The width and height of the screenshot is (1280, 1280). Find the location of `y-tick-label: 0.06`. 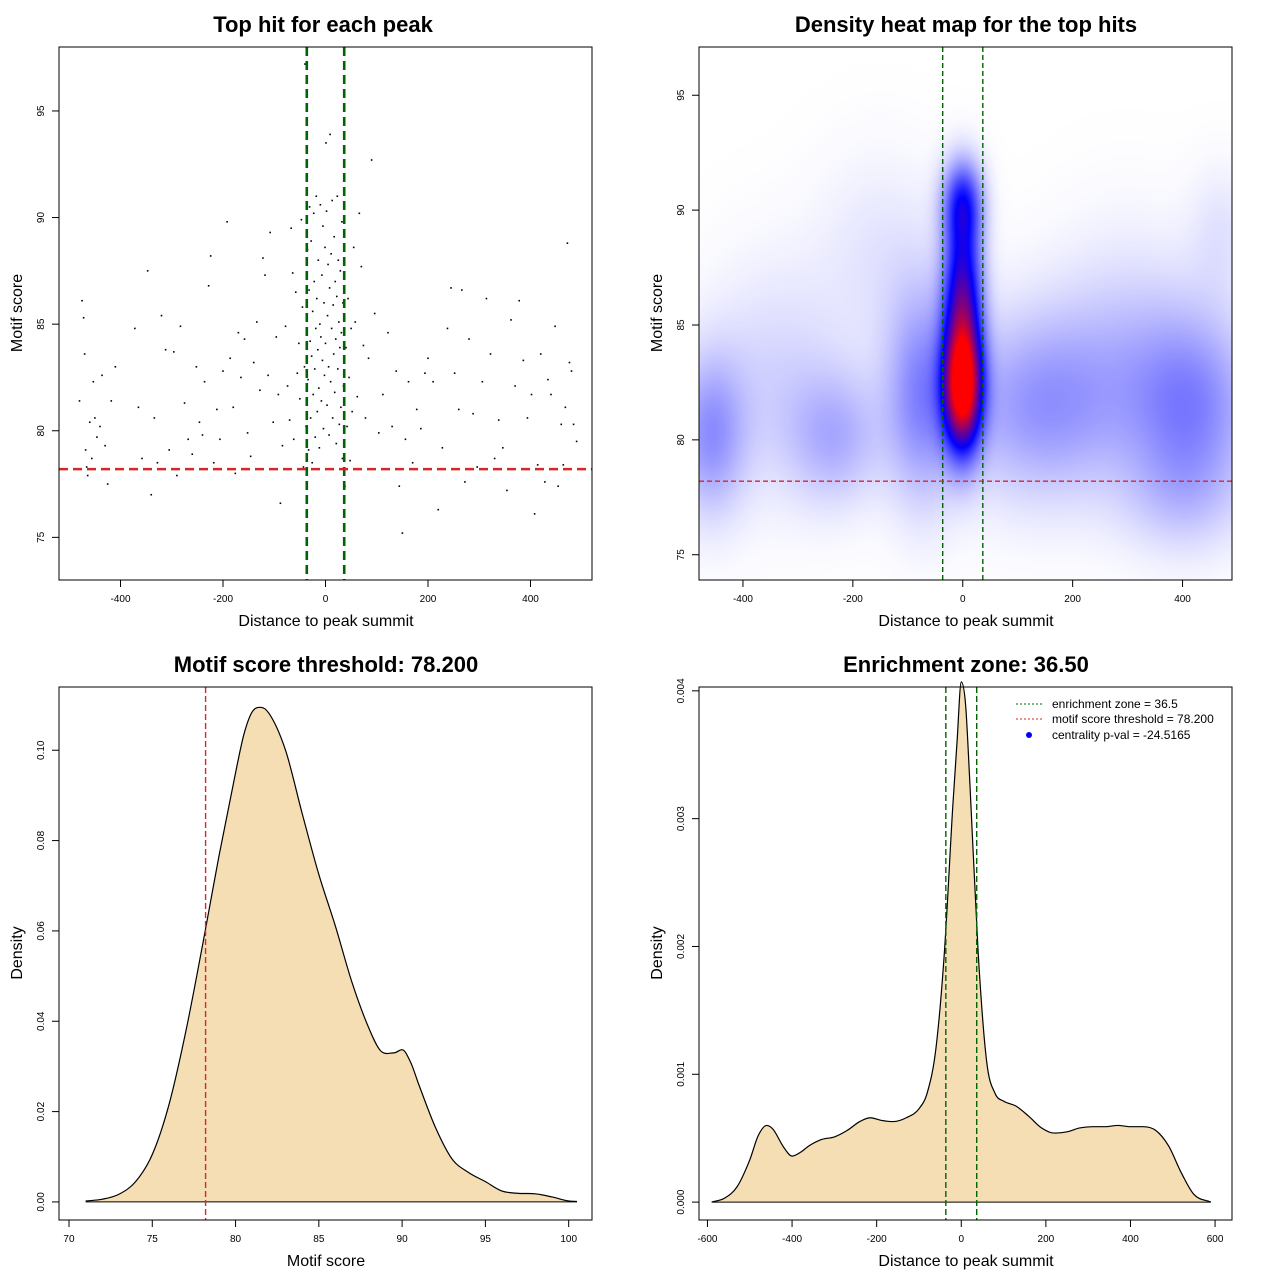

y-tick-label: 0.06 is located at coordinates (41, 931).